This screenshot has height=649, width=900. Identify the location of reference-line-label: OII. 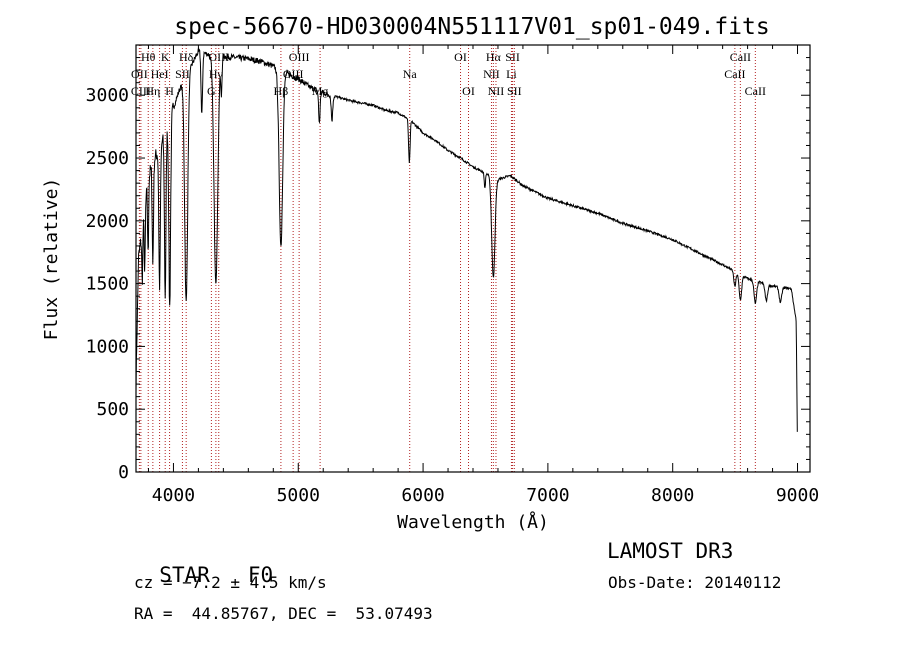
(139, 74).